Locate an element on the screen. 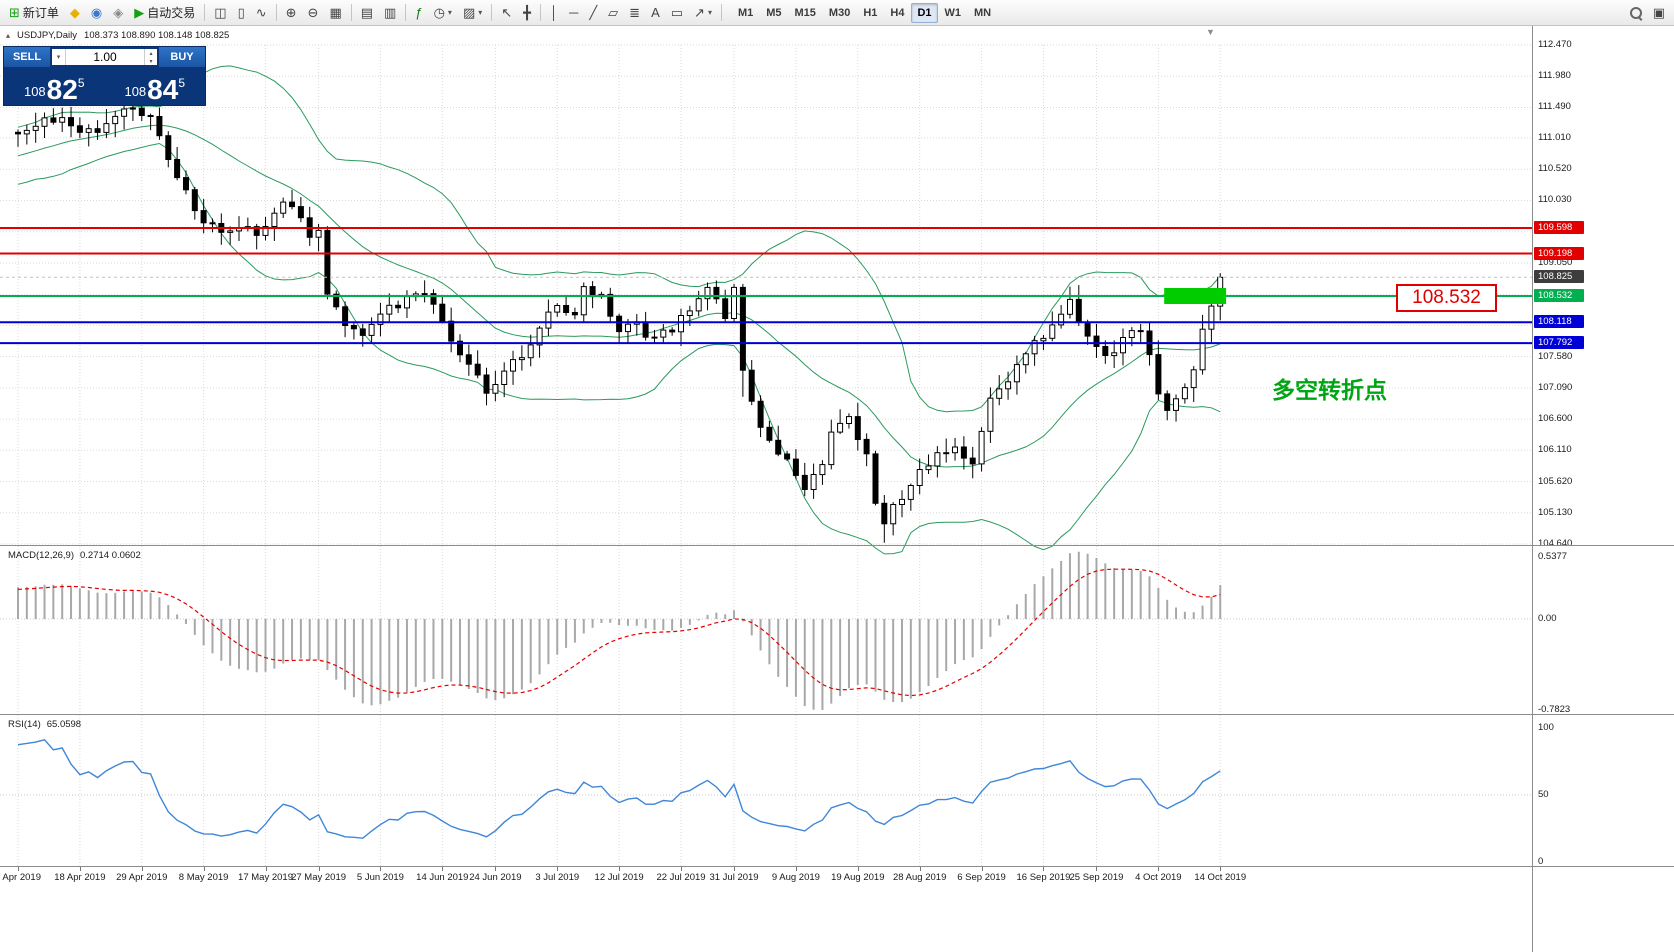 The height and width of the screenshot is (952, 1674). alerts-icon: ◈ is located at coordinates (118, 12).